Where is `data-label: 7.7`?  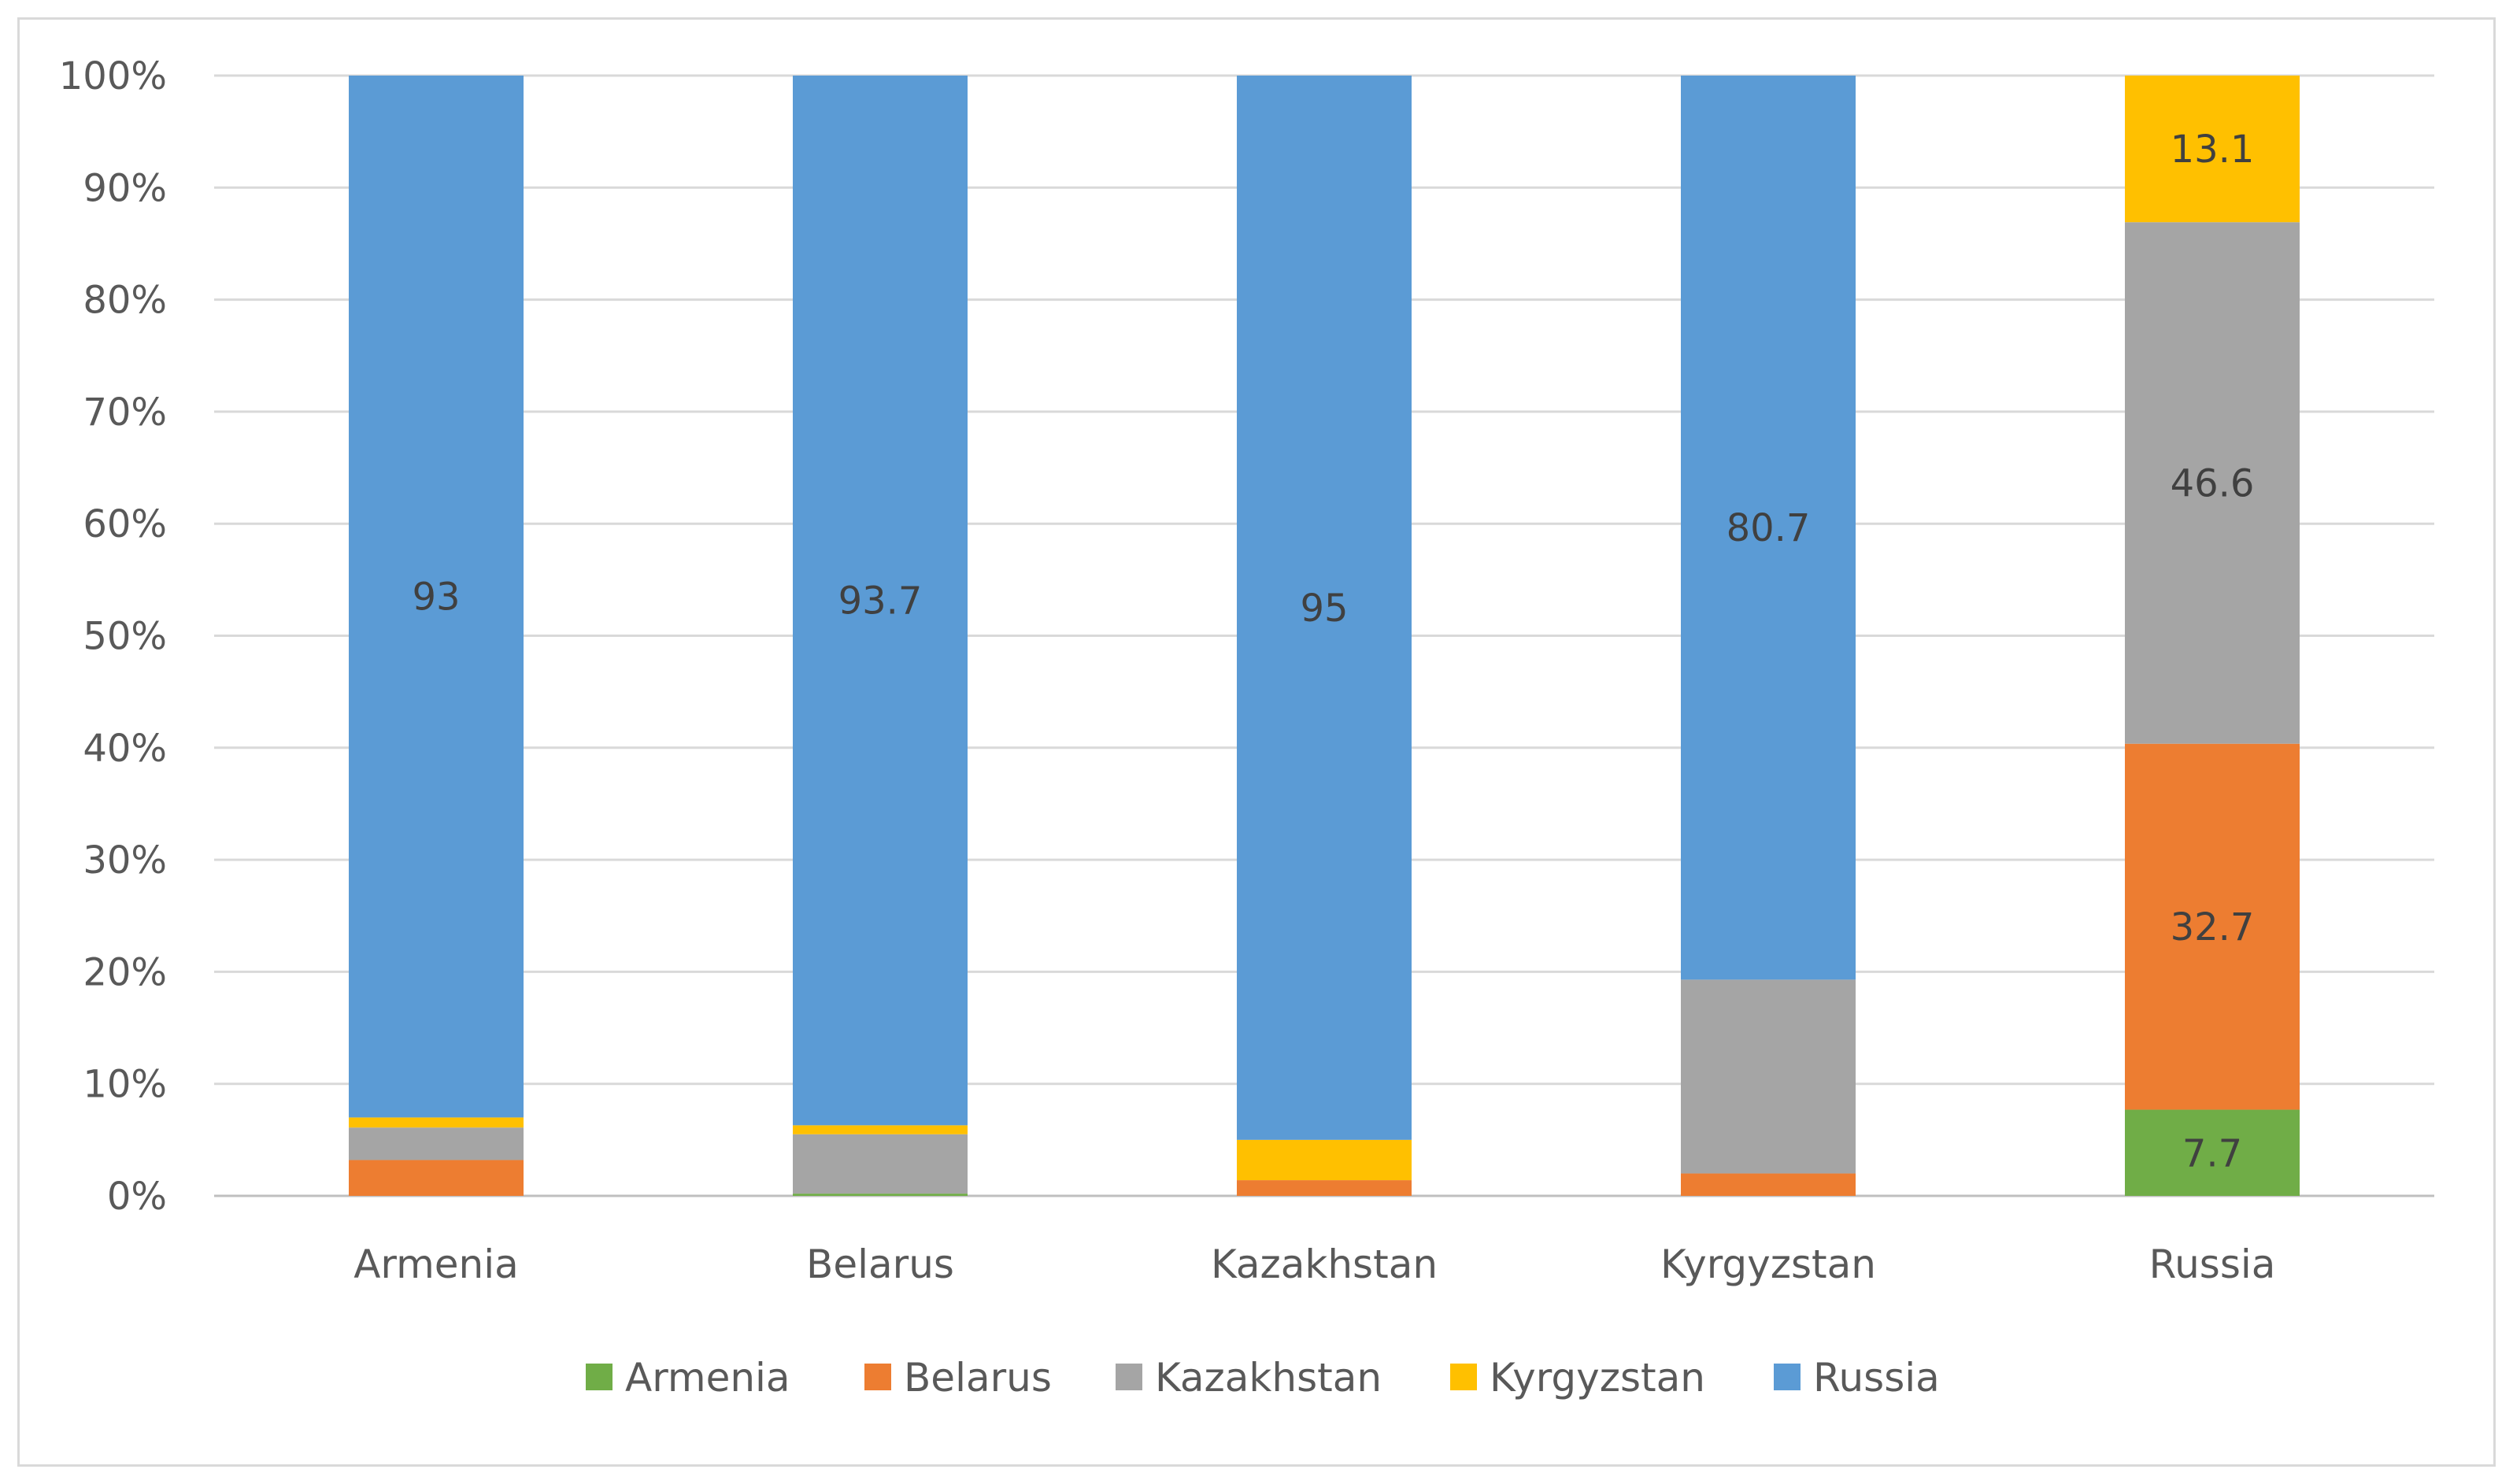
data-label: 7.7 is located at coordinates (2212, 1153).